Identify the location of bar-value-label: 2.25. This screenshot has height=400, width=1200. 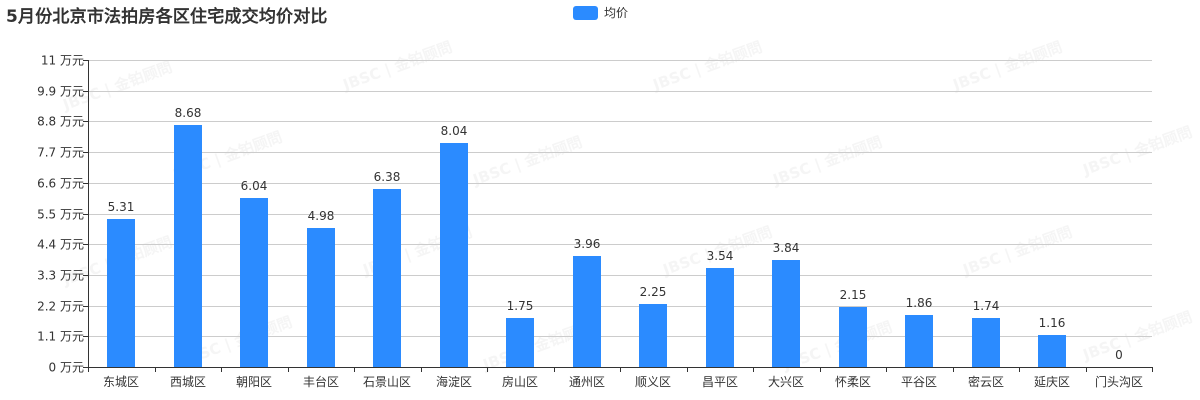
(653, 292).